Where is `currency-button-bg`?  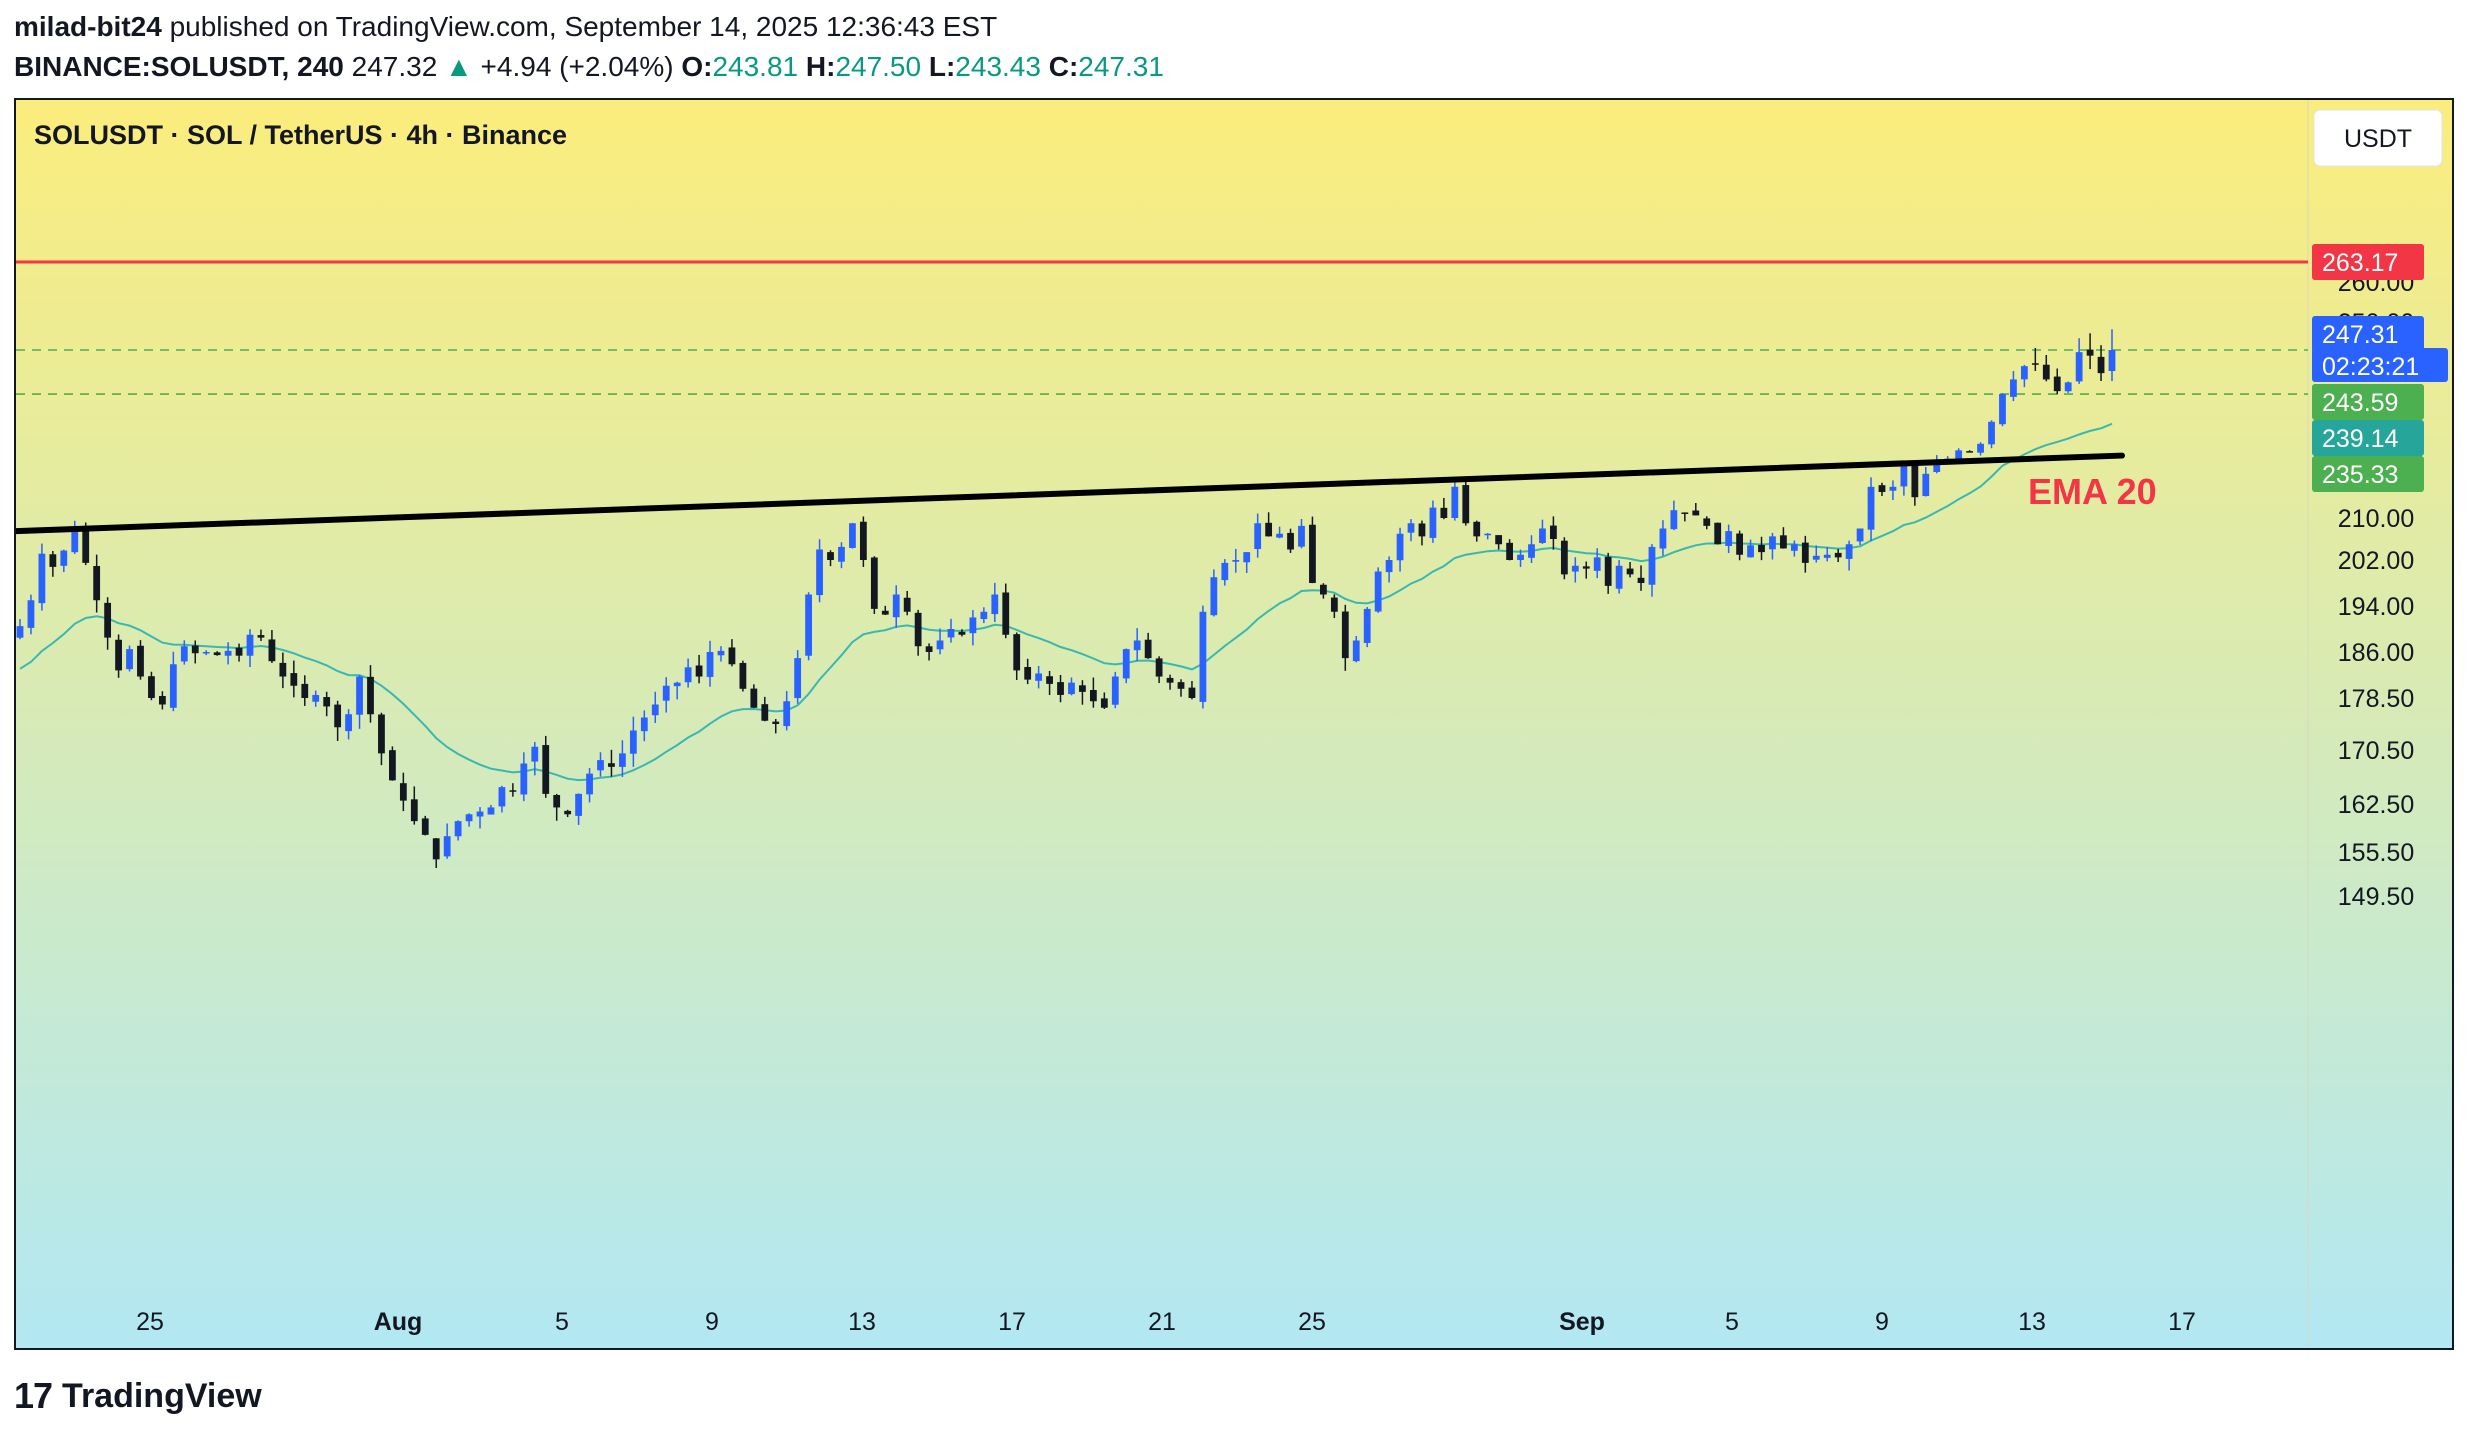 currency-button-bg is located at coordinates (2378, 138).